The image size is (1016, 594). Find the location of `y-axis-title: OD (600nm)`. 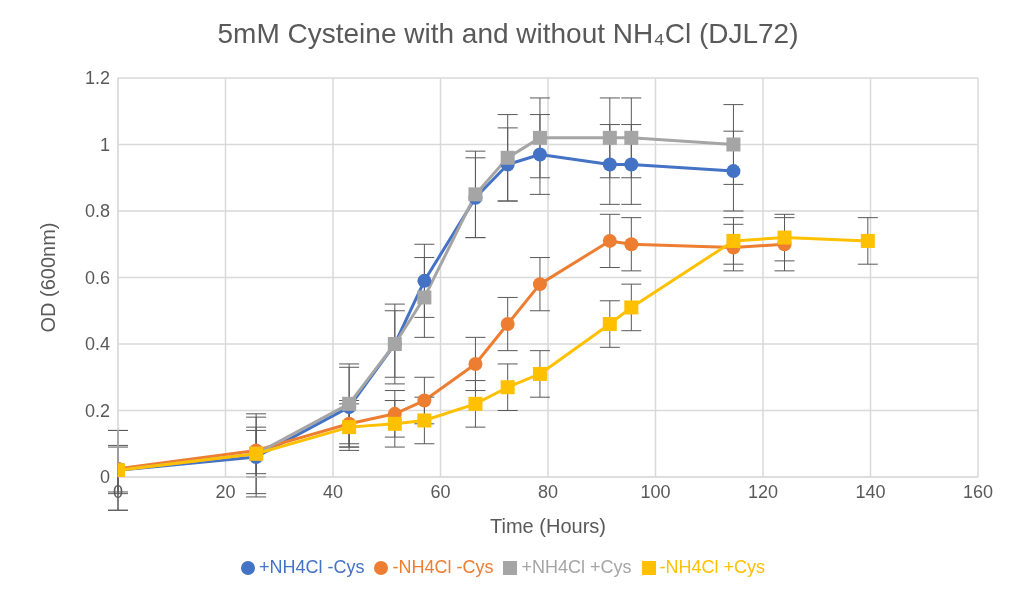

y-axis-title: OD (600nm) is located at coordinates (48, 277).